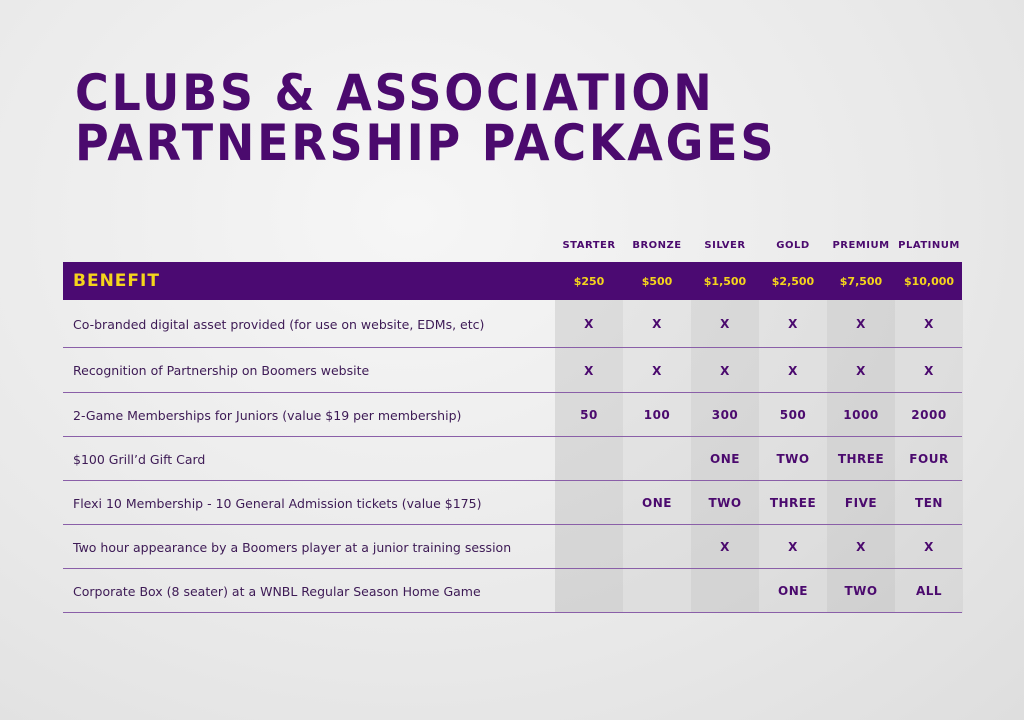 The height and width of the screenshot is (720, 1024). What do you see at coordinates (139, 459) in the screenshot?
I see `benefit-text: $100 Grill’d Gift Card` at bounding box center [139, 459].